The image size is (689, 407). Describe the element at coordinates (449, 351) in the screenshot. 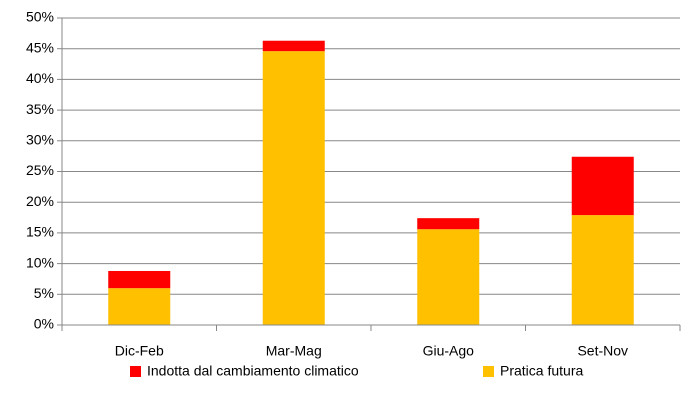

I see `x-tick-label: Giu-Ago` at that location.